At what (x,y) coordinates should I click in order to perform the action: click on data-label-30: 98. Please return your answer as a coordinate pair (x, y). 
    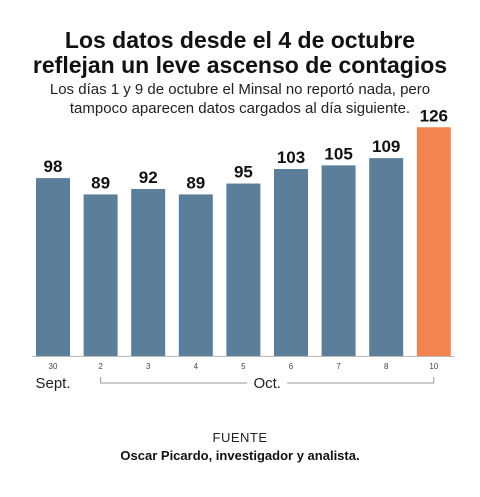
    Looking at the image, I should click on (53, 166).